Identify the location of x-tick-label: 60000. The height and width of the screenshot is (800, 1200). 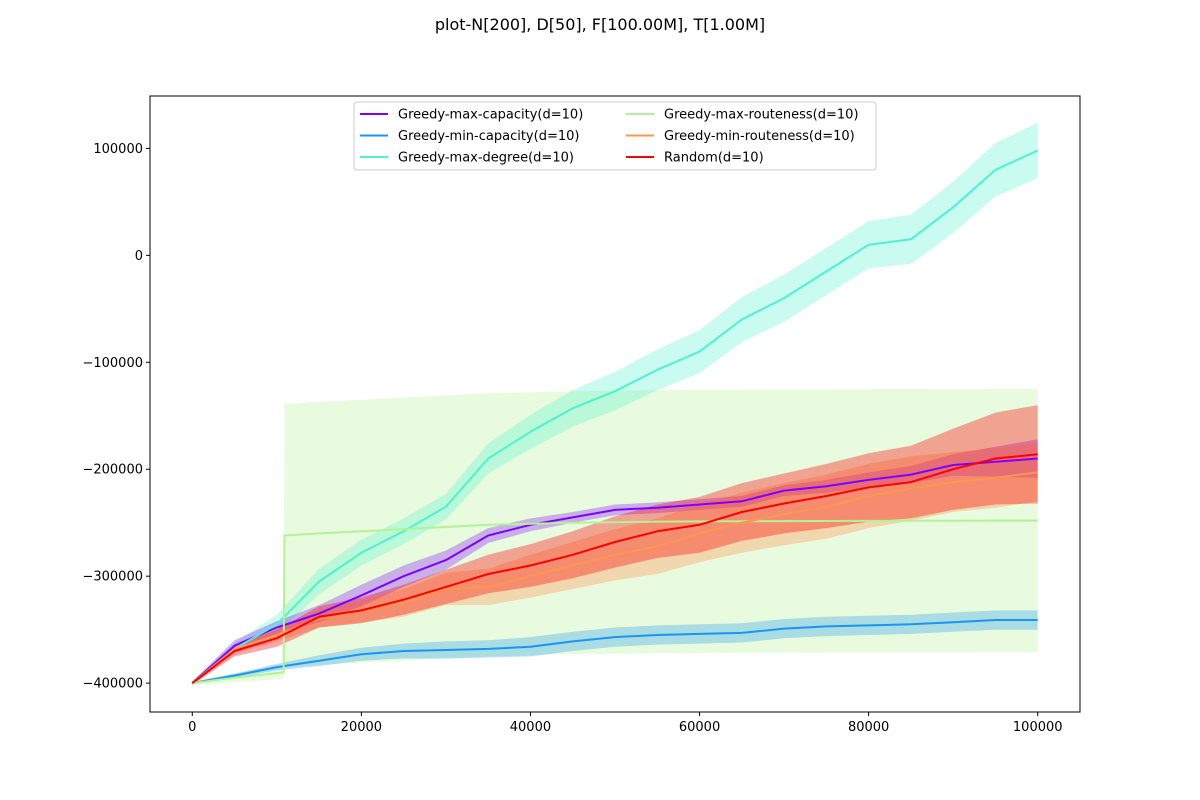
(699, 727).